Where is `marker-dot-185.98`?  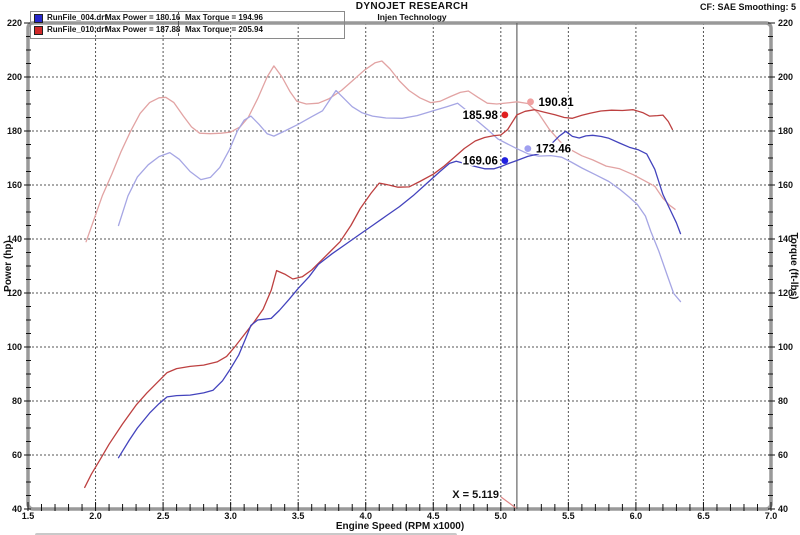 marker-dot-185.98 is located at coordinates (505, 115).